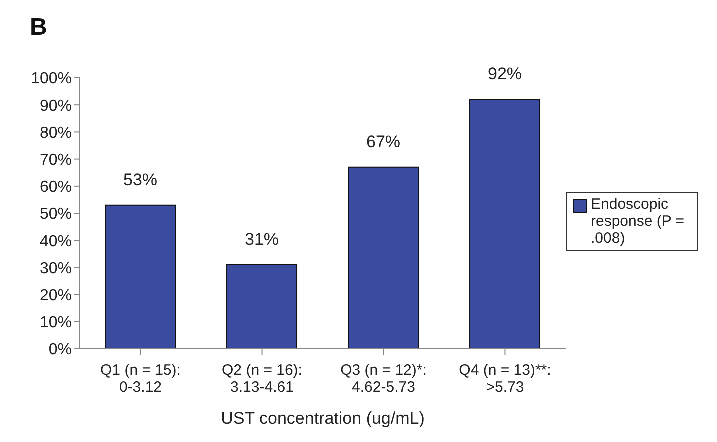 This screenshot has width=717, height=442. Describe the element at coordinates (56, 215) in the screenshot. I see `y-tick-label: 50%` at that location.